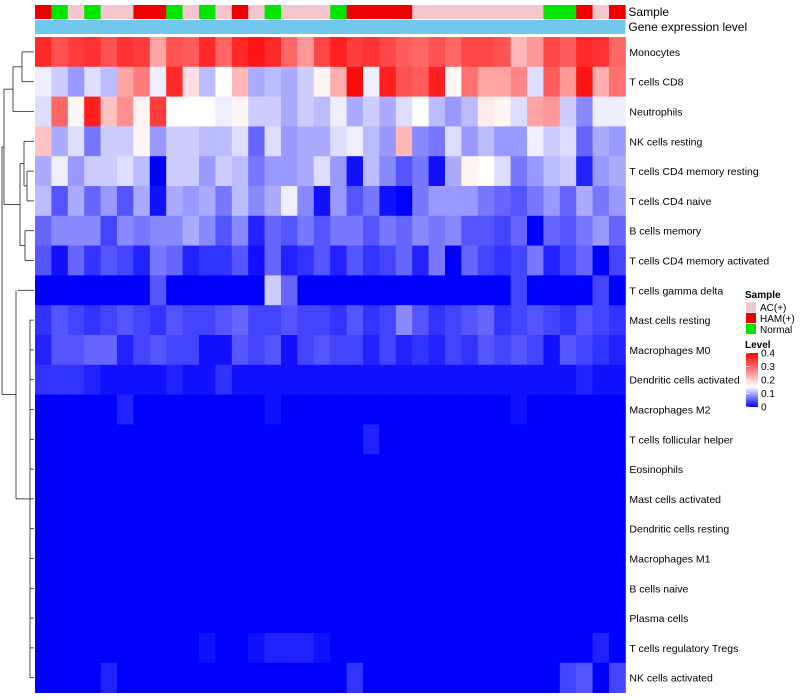 This screenshot has width=800, height=700. Describe the element at coordinates (681, 440) in the screenshot. I see `row-label: T cells follicular helper` at that location.